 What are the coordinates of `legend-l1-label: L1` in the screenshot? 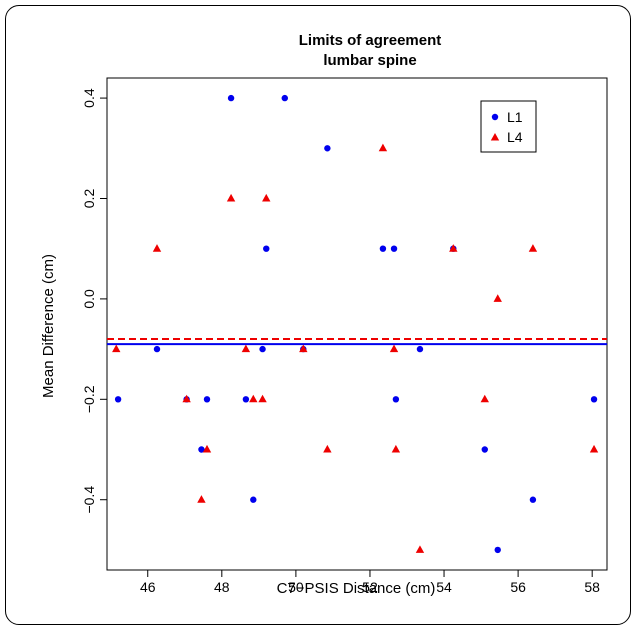 It's located at (515, 117).